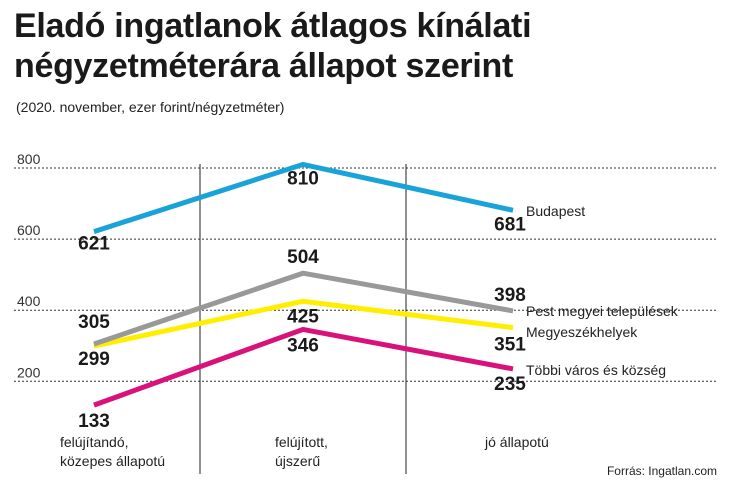  Describe the element at coordinates (301, 451) in the screenshot. I see `x-category-2: felújított, újszerű` at that location.